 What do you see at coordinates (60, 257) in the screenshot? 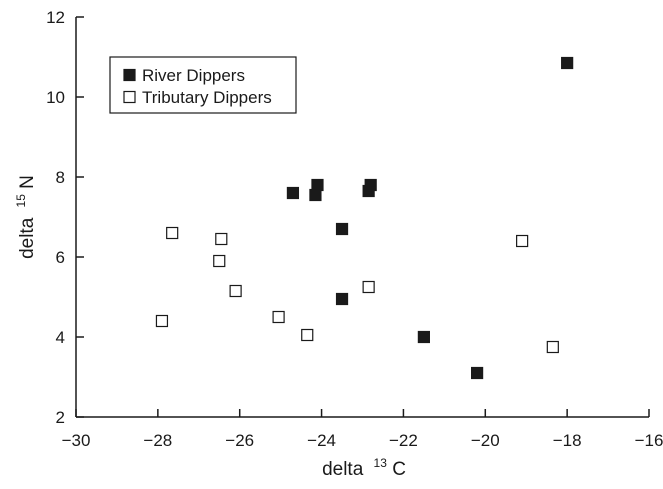
I see `y-tick-label: 6` at bounding box center [60, 257].